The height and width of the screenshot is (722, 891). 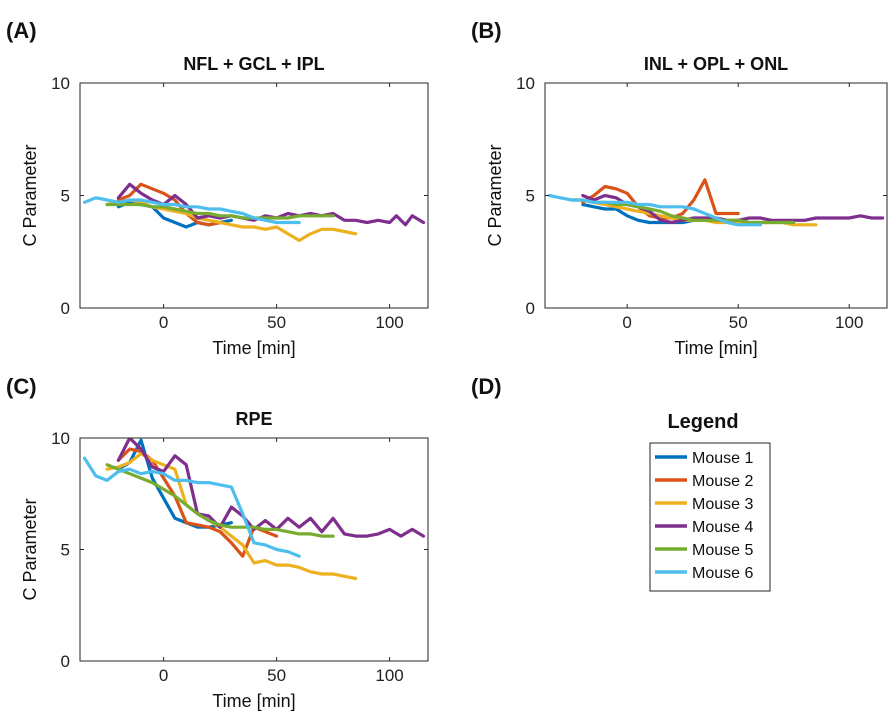 I want to click on panel-label-d: (D), so click(x=486, y=386).